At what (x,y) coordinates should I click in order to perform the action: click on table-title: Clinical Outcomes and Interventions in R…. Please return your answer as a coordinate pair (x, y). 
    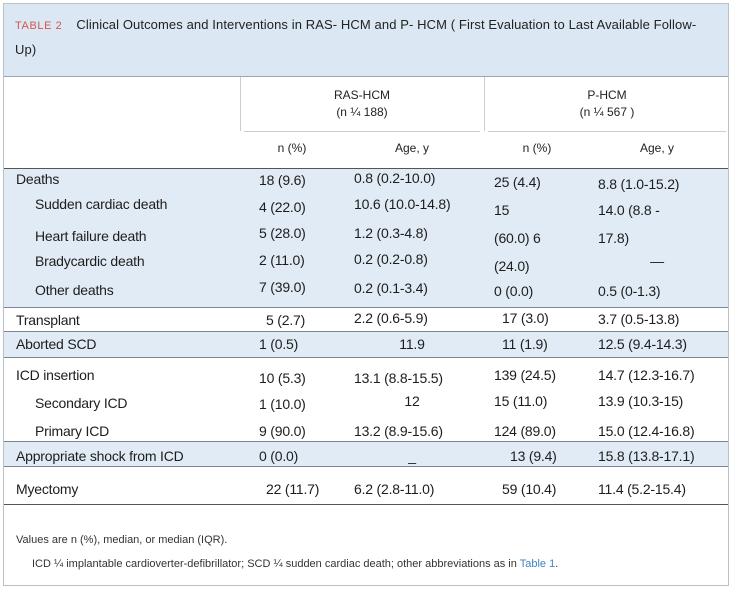
    Looking at the image, I should click on (356, 37).